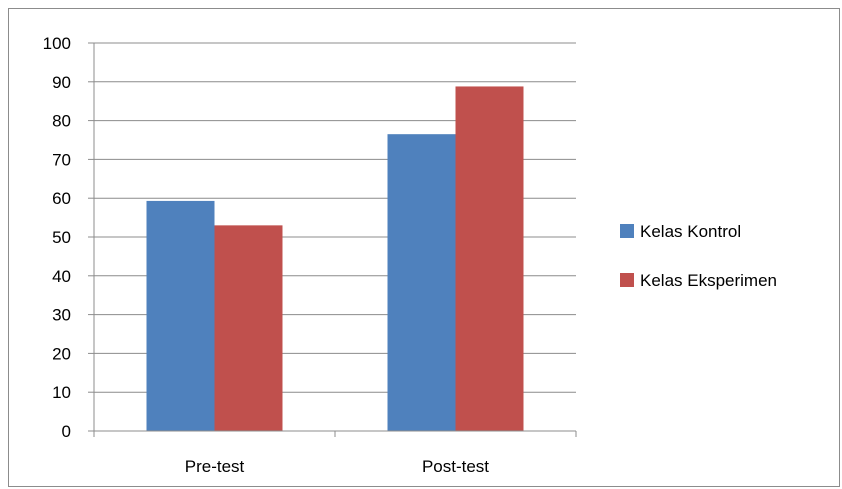  Describe the element at coordinates (61, 121) in the screenshot. I see `y-tick-label: 80` at that location.